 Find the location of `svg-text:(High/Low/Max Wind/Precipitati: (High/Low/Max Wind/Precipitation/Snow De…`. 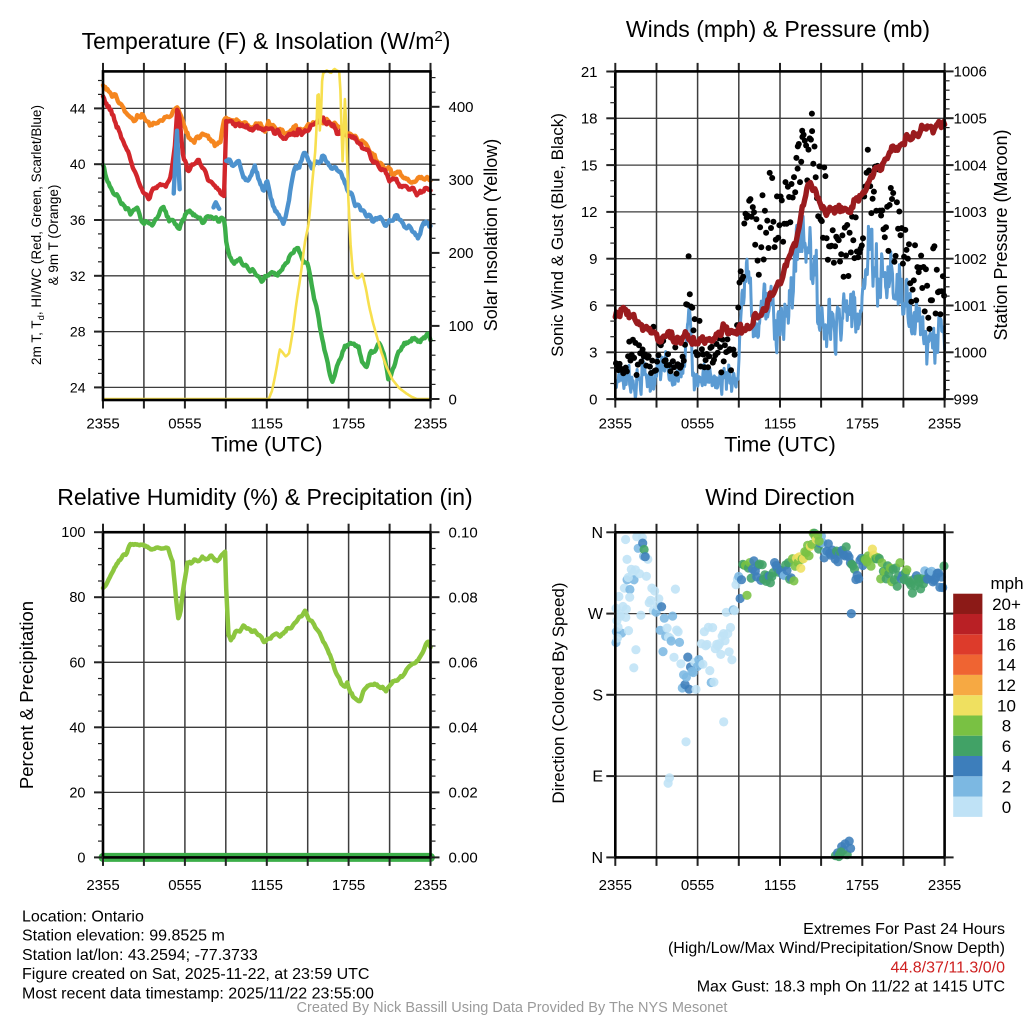

svg-text:(High/Low/Max Wind/Precipitati: (High/Low/Max Wind/Precipitation/Snow De… is located at coordinates (836, 948).